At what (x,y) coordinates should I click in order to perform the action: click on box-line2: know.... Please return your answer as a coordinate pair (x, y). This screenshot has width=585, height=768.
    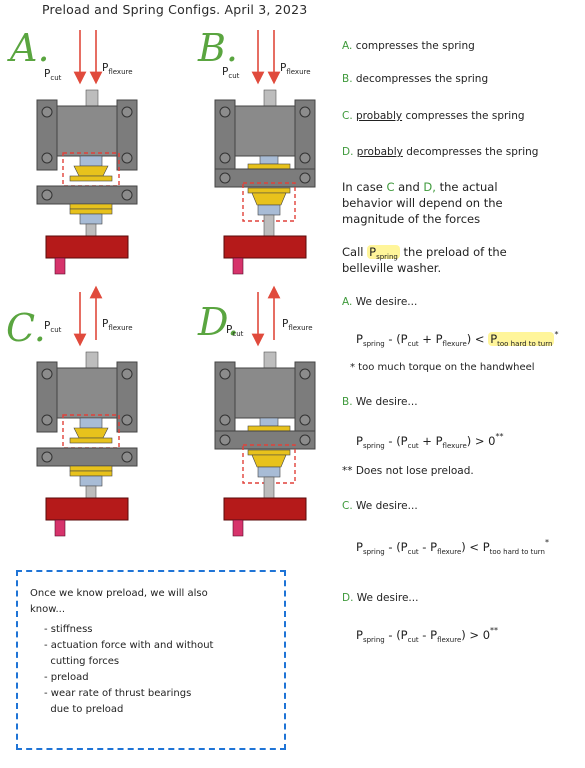
    Looking at the image, I should click on (48, 609).